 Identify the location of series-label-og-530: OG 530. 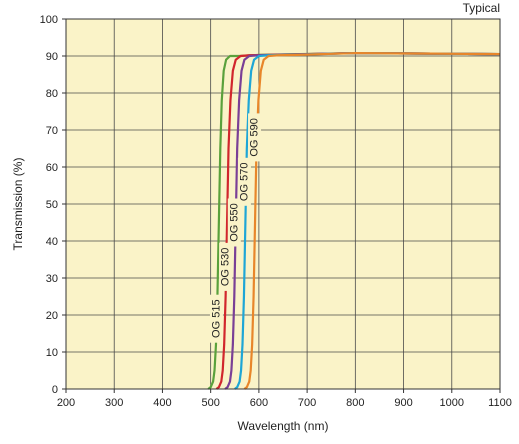
(226, 267).